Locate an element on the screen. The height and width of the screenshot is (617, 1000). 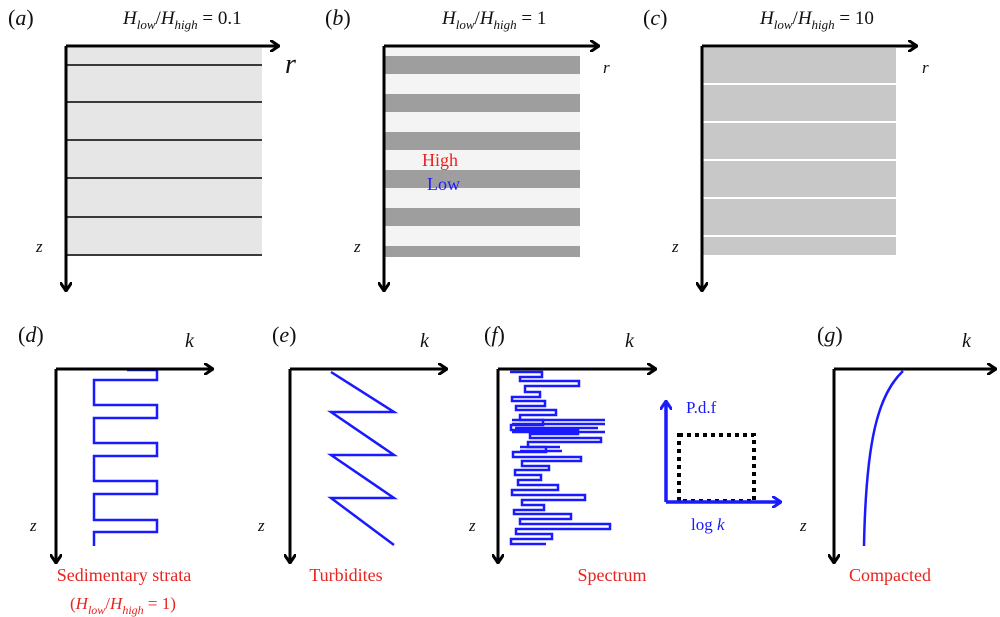
panel-d-permeability-profile is located at coordinates (125, 457).